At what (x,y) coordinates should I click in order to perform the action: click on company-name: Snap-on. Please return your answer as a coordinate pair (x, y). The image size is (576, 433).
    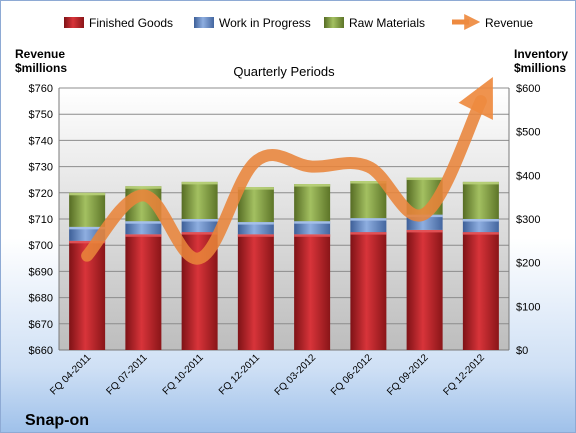
    Looking at the image, I should click on (57, 420).